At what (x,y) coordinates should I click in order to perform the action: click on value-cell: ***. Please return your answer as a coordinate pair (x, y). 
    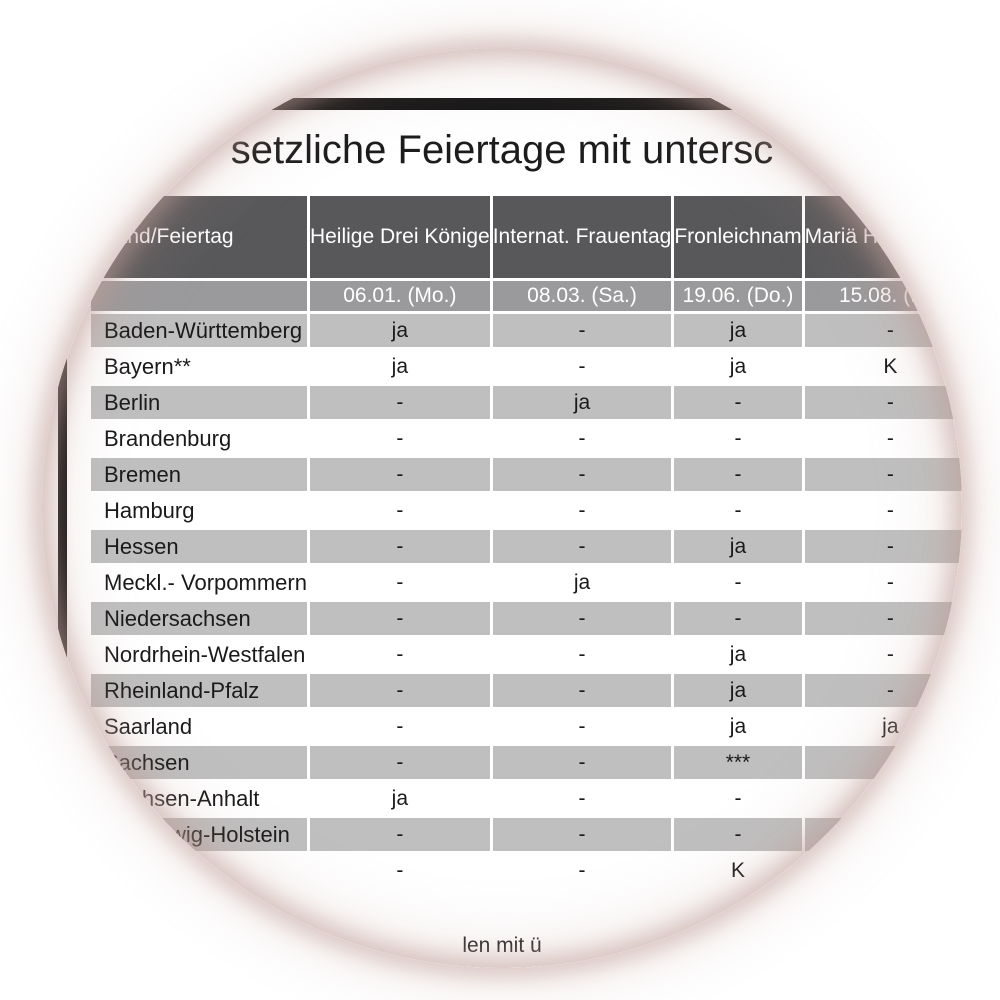
    Looking at the image, I should click on (738, 762).